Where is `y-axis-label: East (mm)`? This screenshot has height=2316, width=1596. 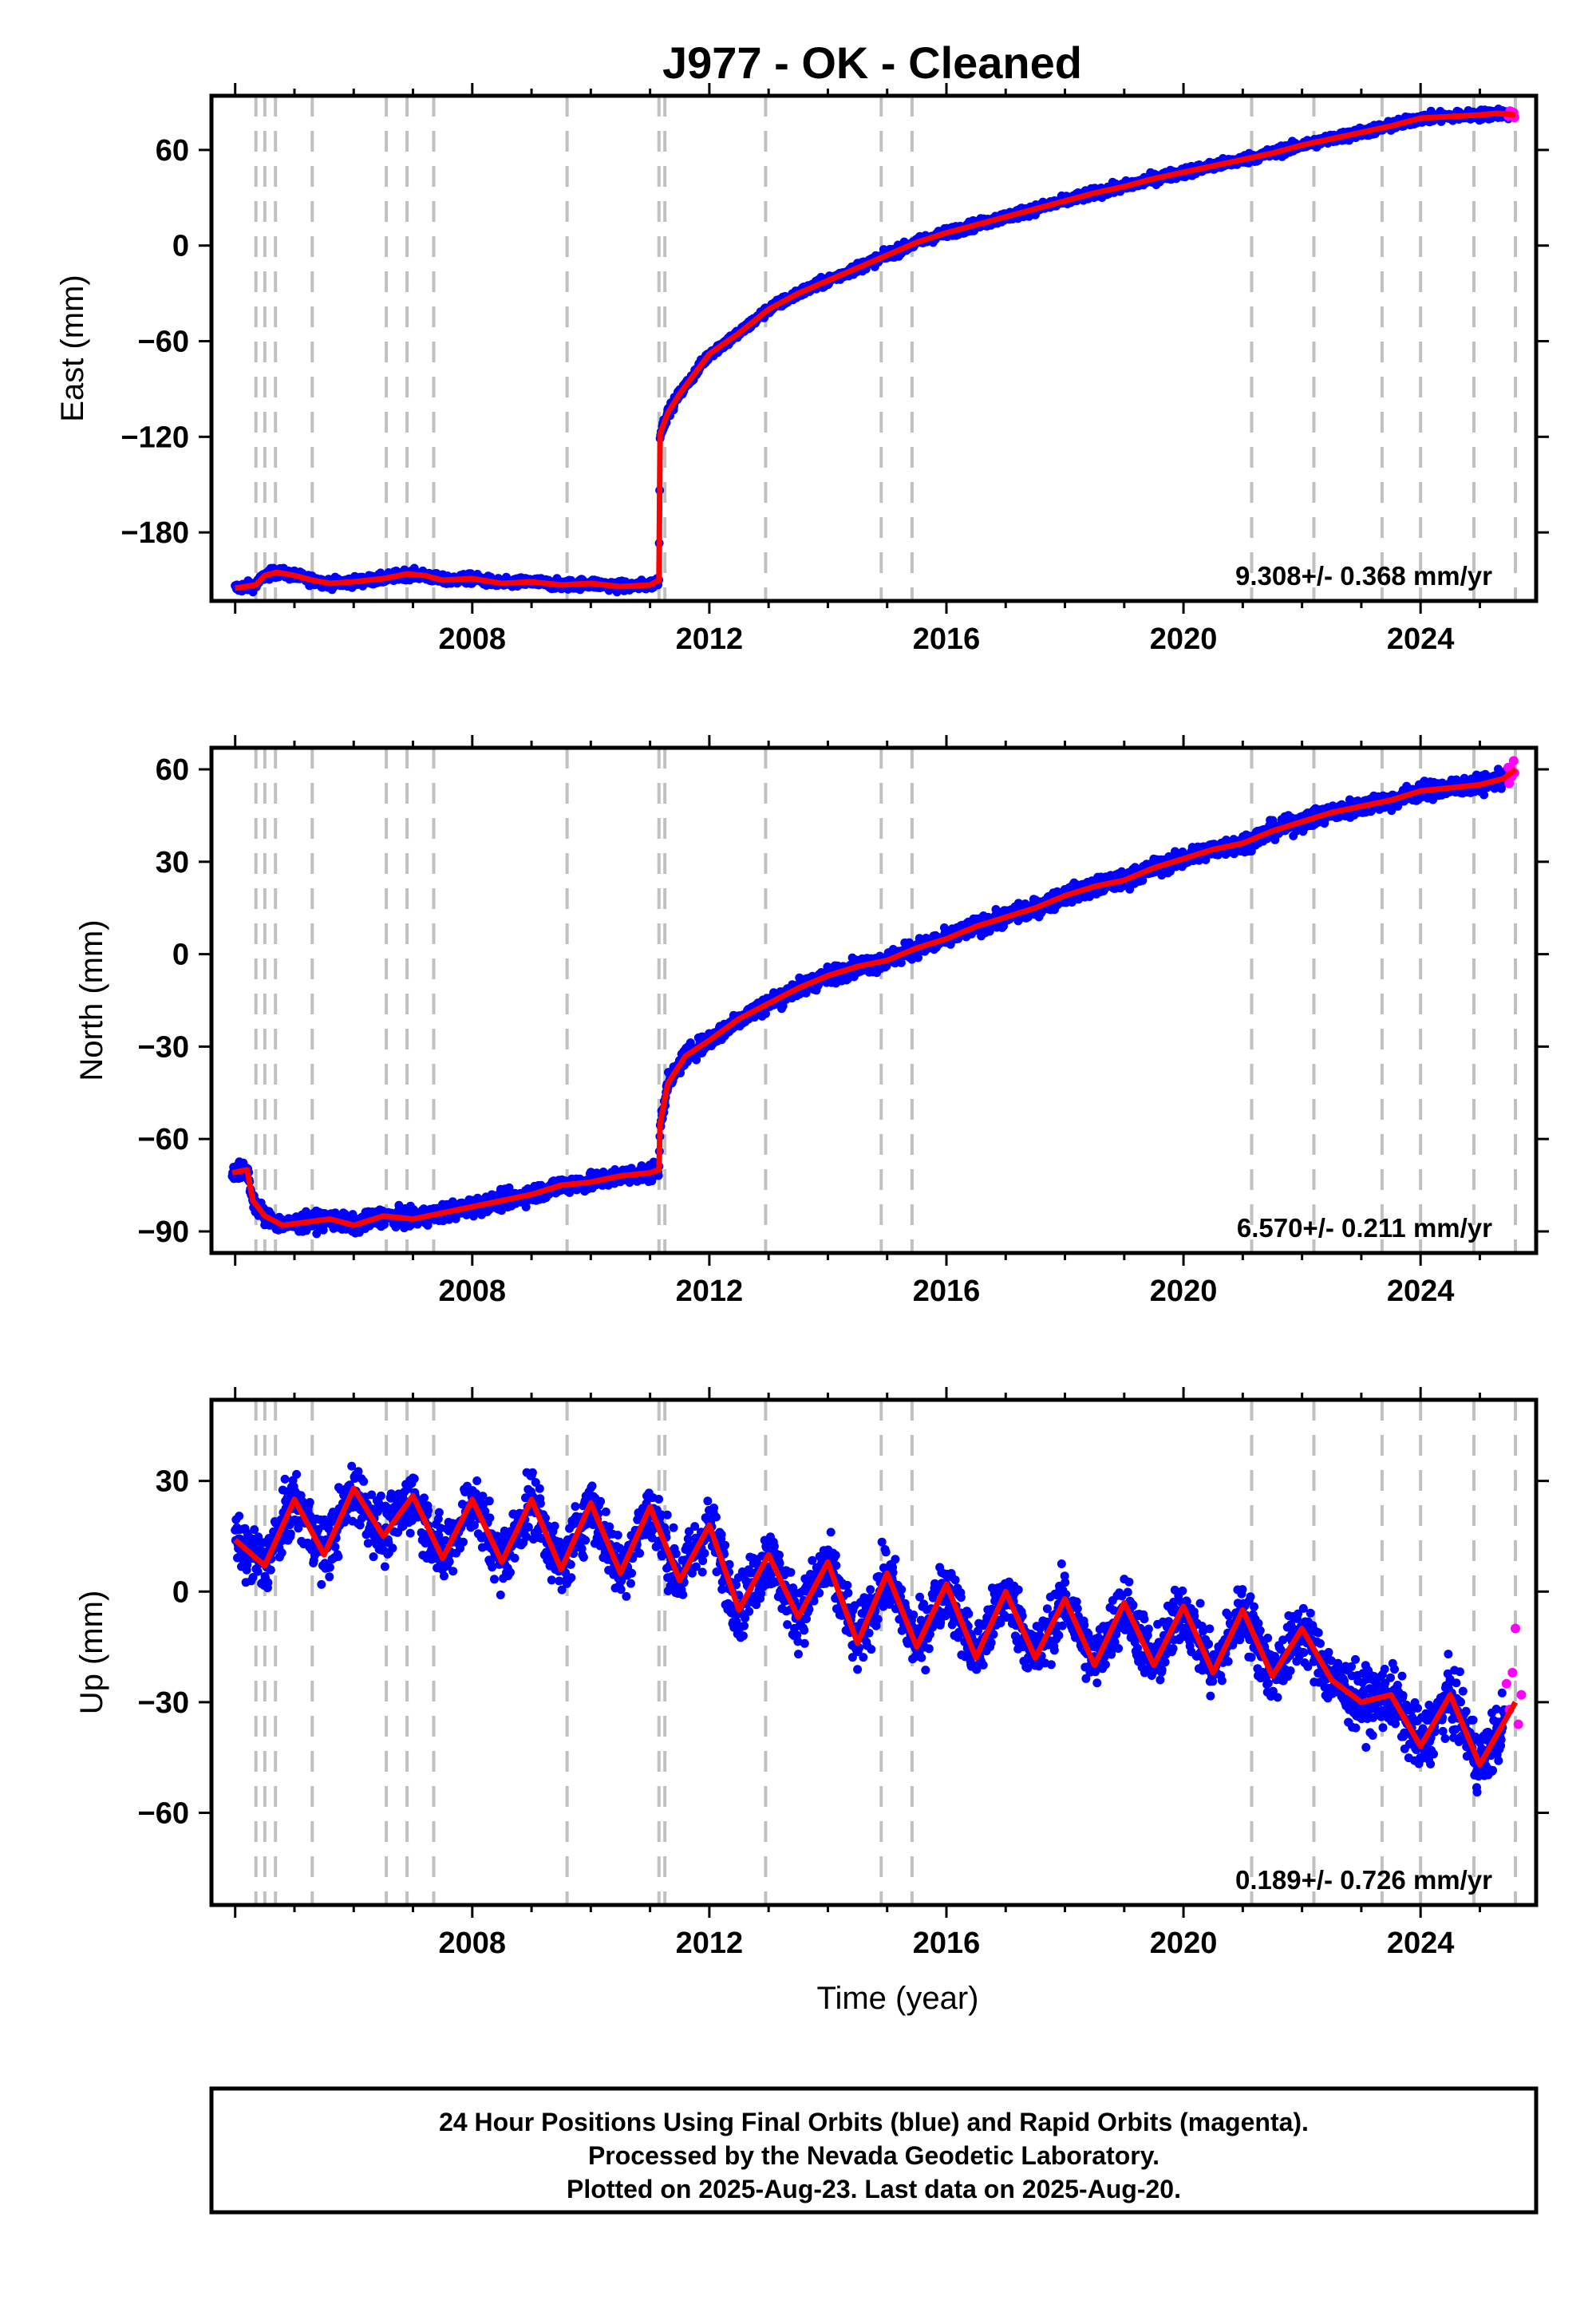
y-axis-label: East (mm) is located at coordinates (72, 348).